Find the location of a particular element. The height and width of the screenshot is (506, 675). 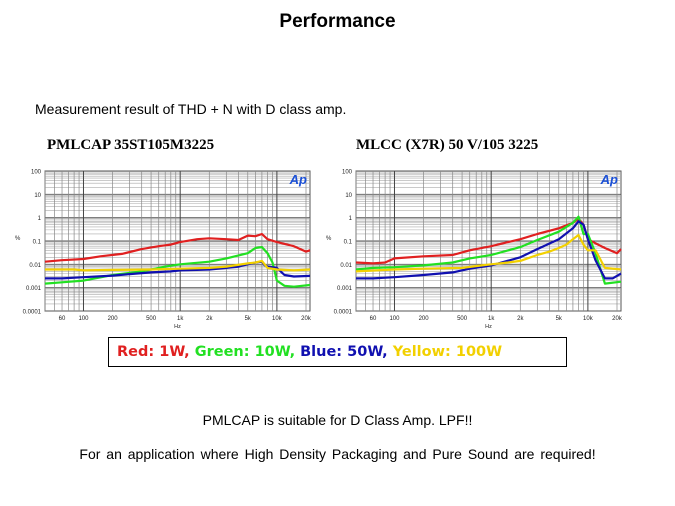

legend-entry-yellow: Yellow: 100W is located at coordinates (447, 352).